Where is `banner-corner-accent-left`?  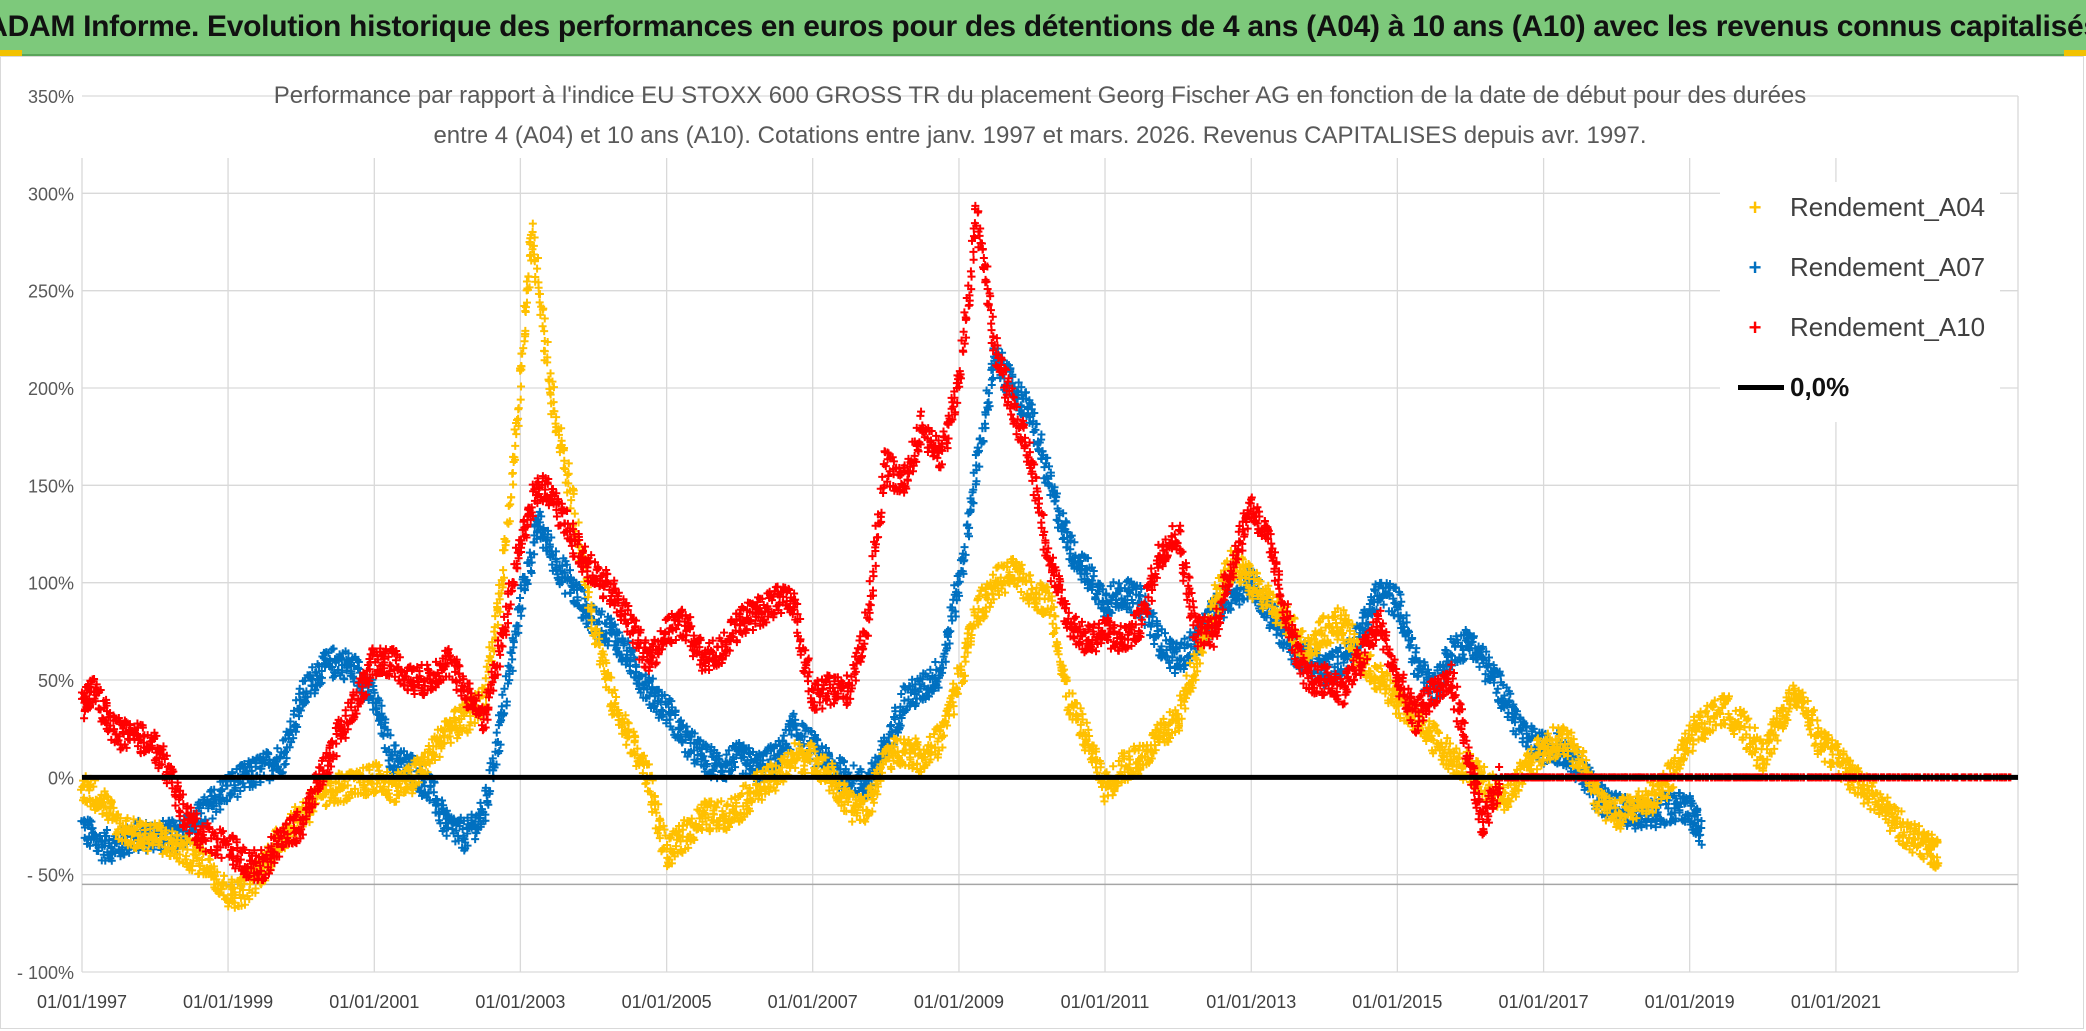
banner-corner-accent-left is located at coordinates (11, 53).